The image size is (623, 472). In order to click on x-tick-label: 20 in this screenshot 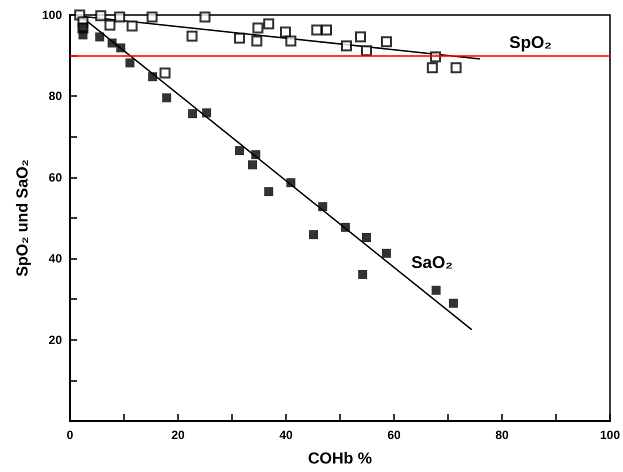, I will do `click(178, 435)`.